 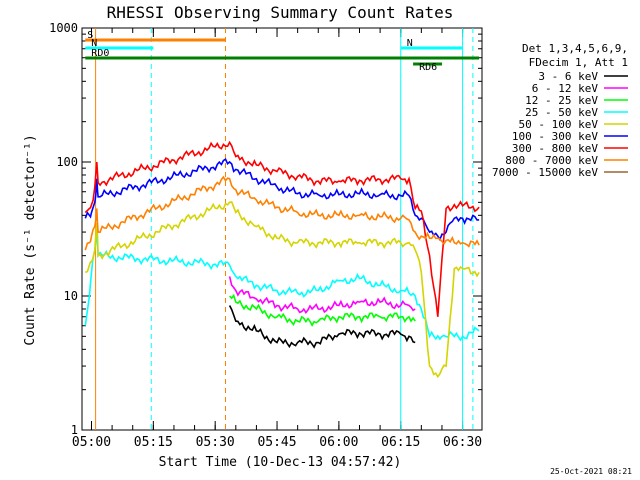 I want to click on flag-label: RD6, so click(x=428, y=67).